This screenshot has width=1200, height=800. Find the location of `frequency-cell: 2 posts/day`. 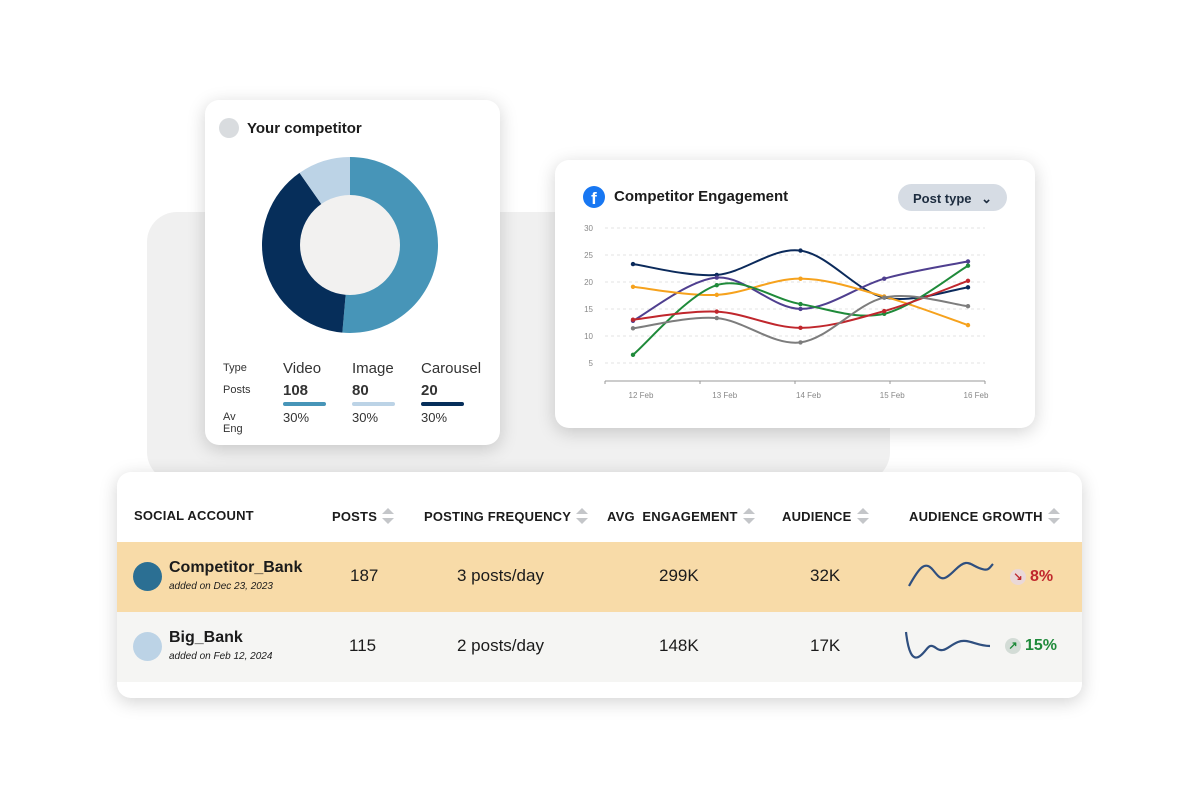

frequency-cell: 2 posts/day is located at coordinates (500, 645).